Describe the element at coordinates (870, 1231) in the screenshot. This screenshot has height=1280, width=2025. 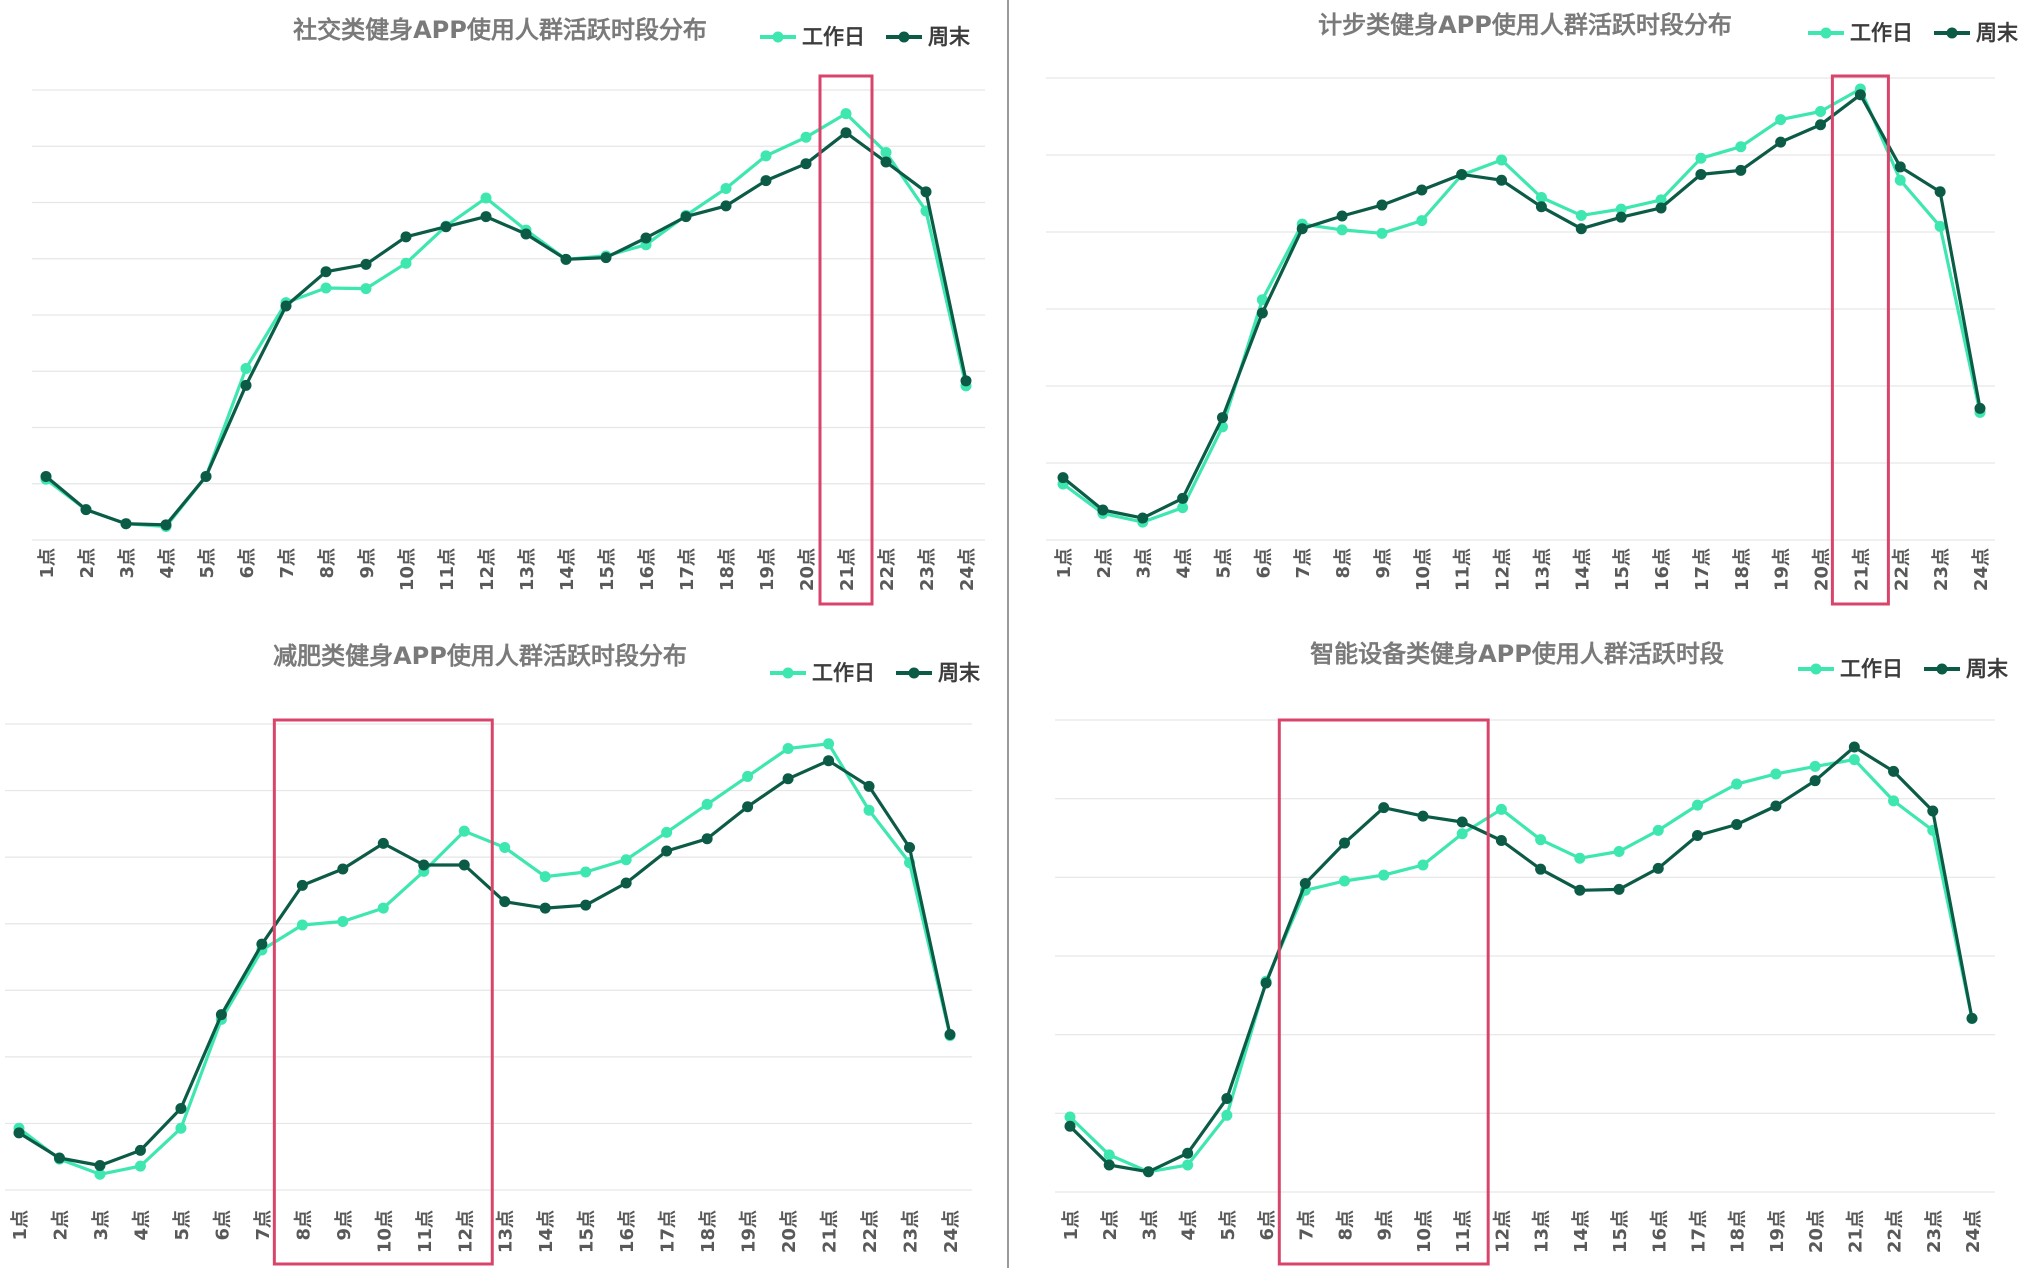
I see `x-tick-label: 22点` at that location.